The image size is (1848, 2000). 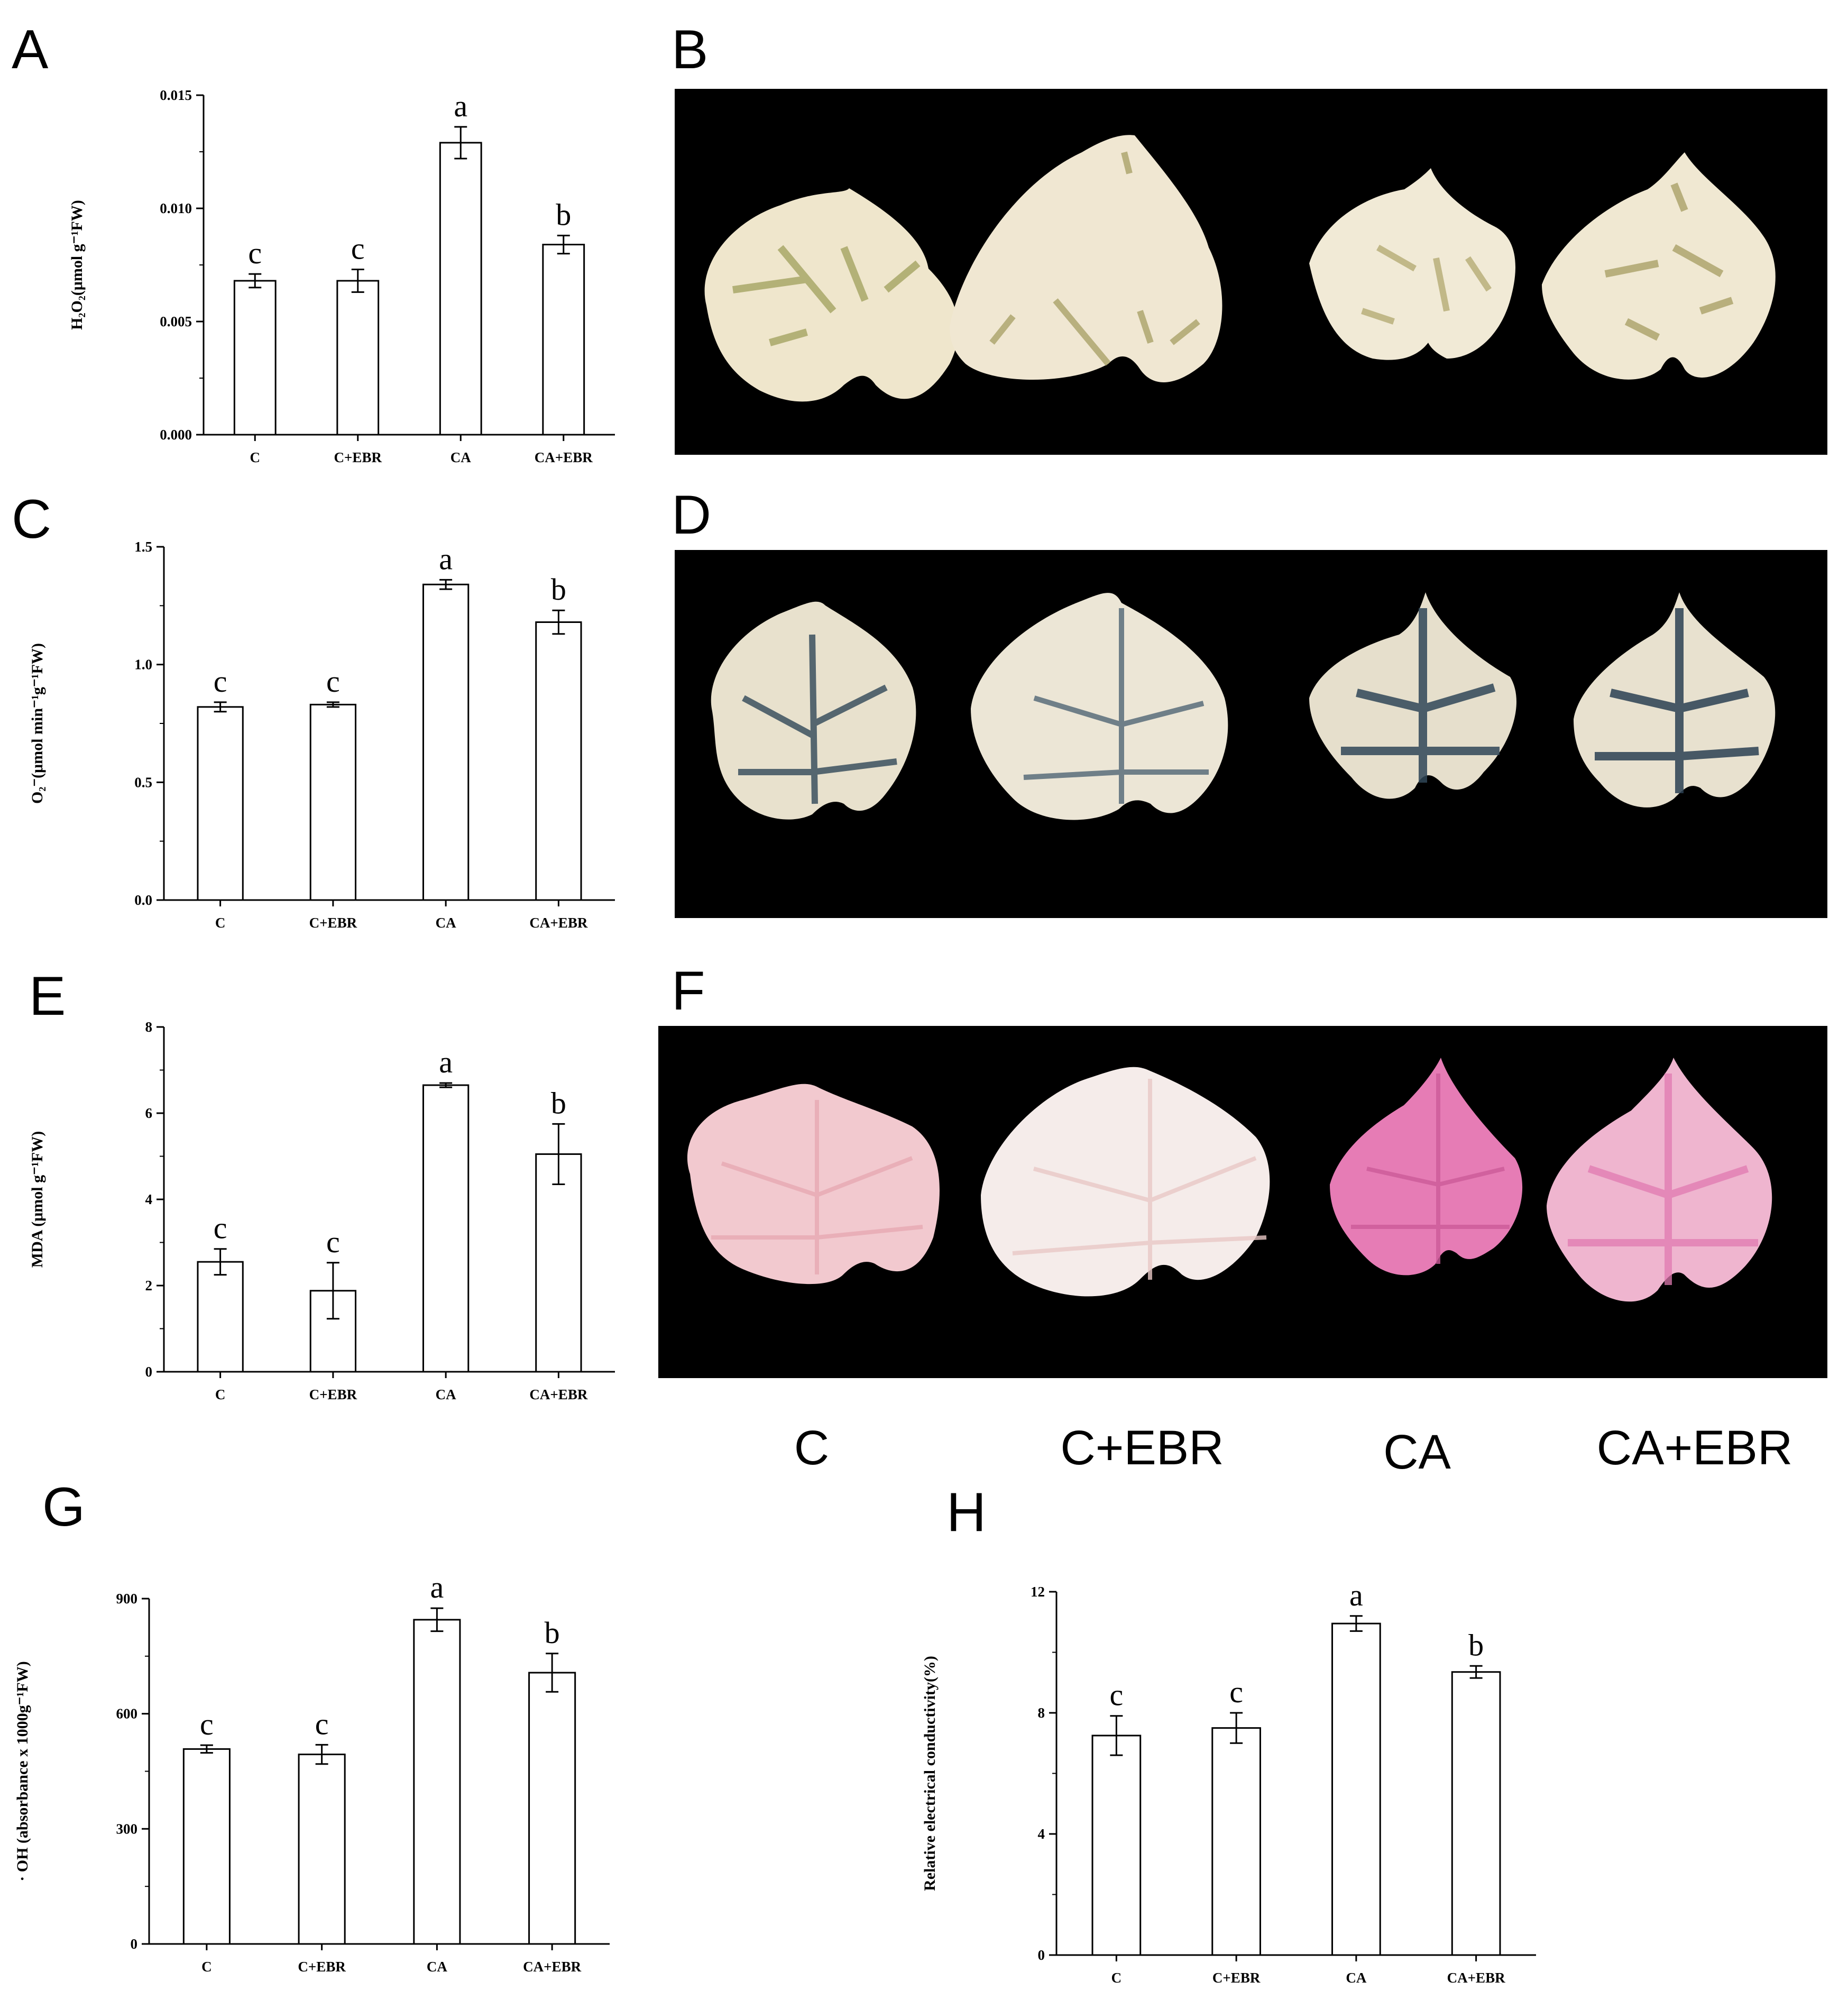 I want to click on schiff-stained-leaves-photo, so click(x=1242, y=1202).